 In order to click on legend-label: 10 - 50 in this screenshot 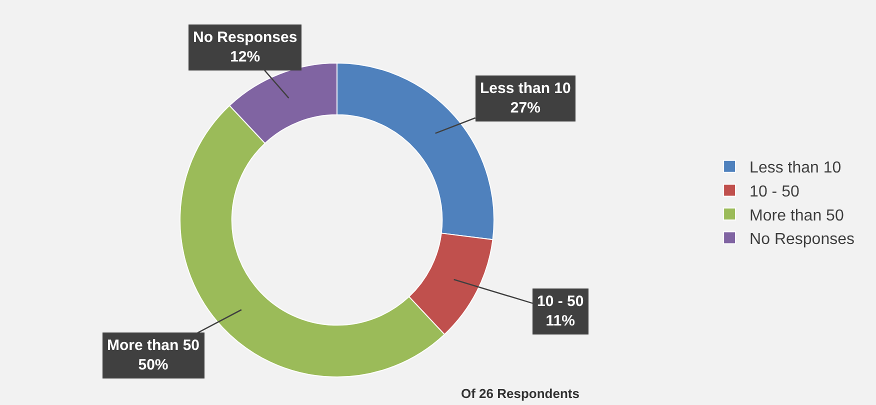, I will do `click(775, 191)`.